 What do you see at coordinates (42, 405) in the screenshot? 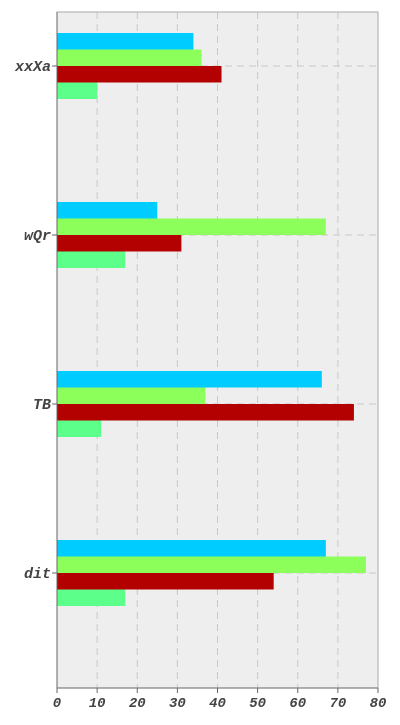
I see `category-label: TB` at bounding box center [42, 405].